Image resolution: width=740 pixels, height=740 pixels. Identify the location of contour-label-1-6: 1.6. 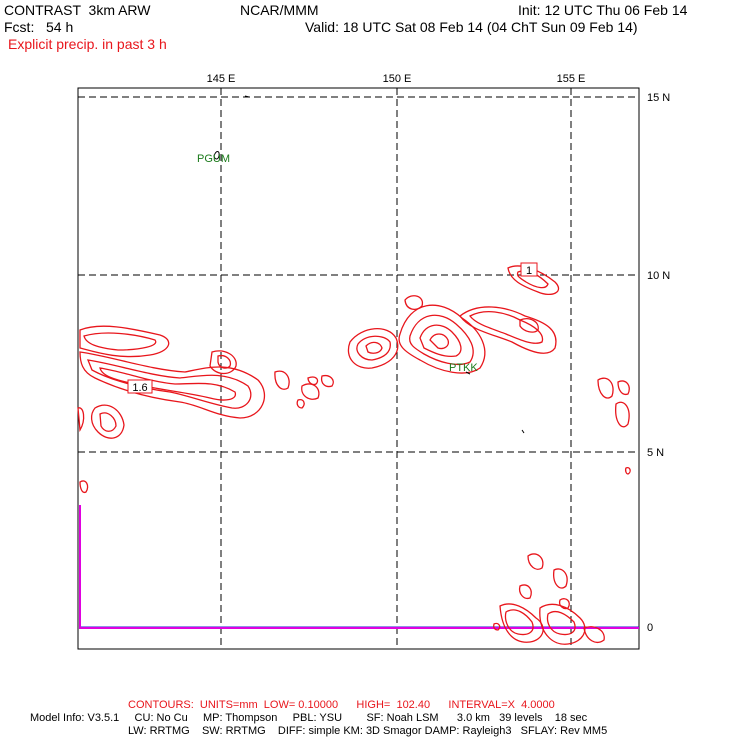
(139, 388).